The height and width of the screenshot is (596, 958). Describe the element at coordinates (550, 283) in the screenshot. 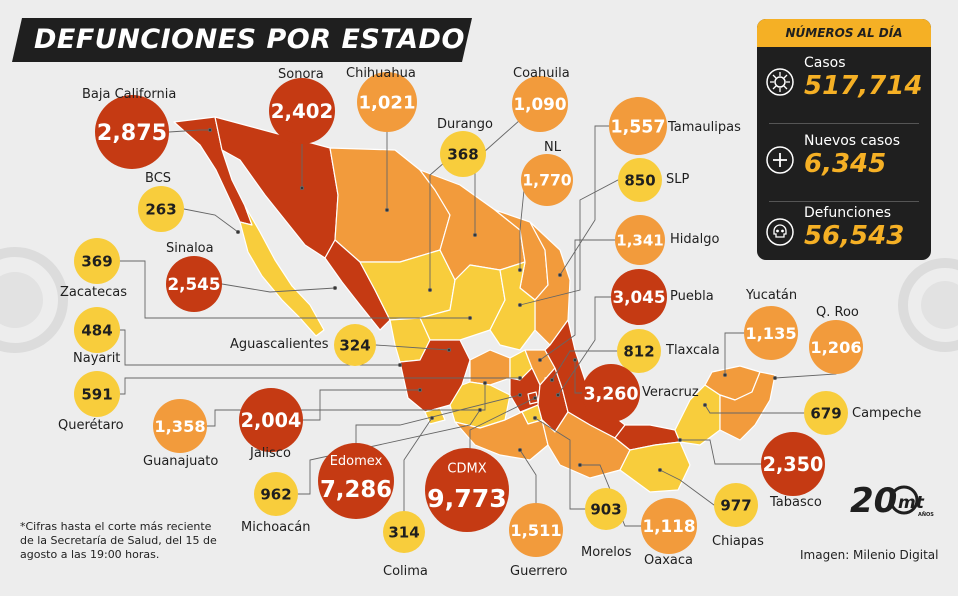

I see `state-shape-tamaulipas` at that location.